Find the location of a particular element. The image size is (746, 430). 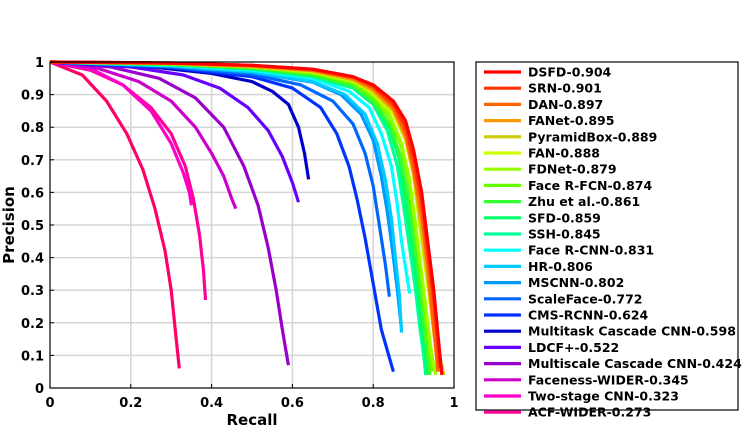

legend-entry-label: CMS-RCNN-0.624 is located at coordinates (588, 315).